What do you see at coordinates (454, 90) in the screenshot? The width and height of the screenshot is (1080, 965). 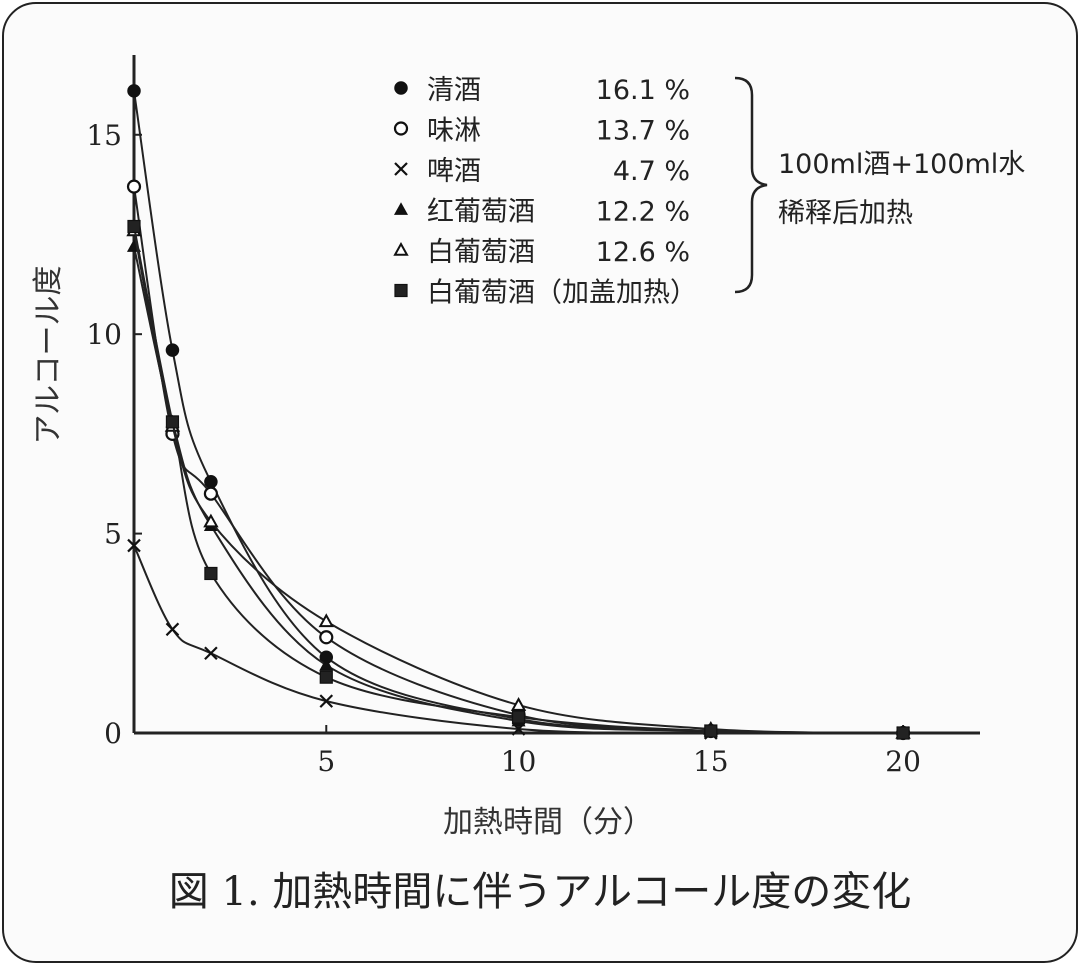 I see `legend-label: 清酒` at bounding box center [454, 90].